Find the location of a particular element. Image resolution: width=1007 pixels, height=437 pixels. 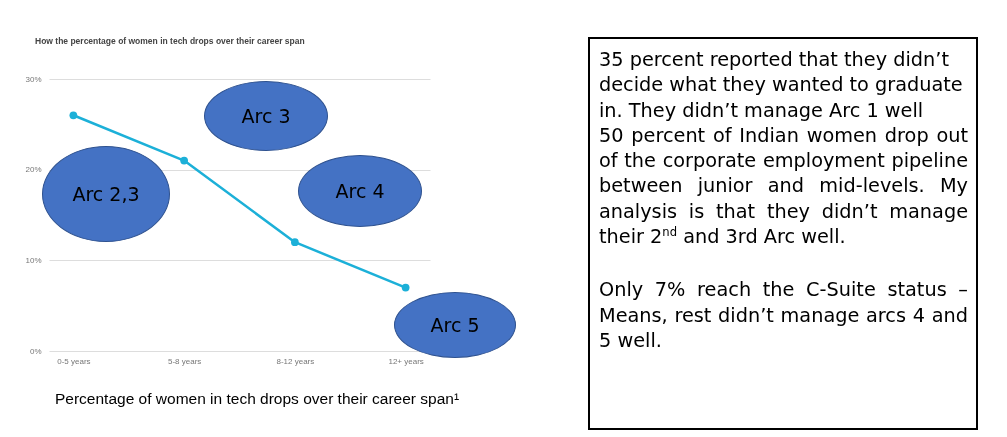

y-tick-label: 0% is located at coordinates (35, 351).